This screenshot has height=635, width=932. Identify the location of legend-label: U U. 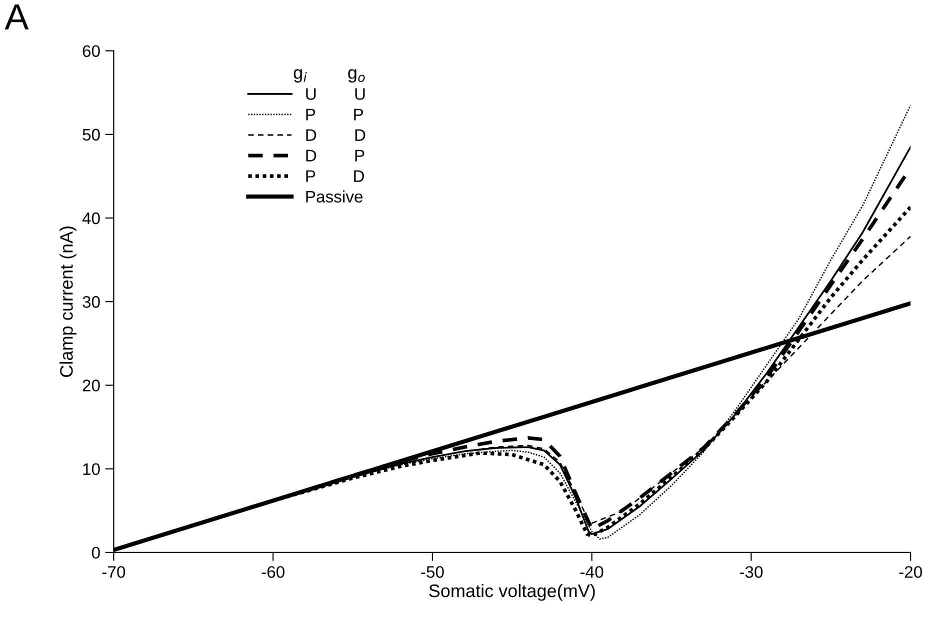
(335, 94).